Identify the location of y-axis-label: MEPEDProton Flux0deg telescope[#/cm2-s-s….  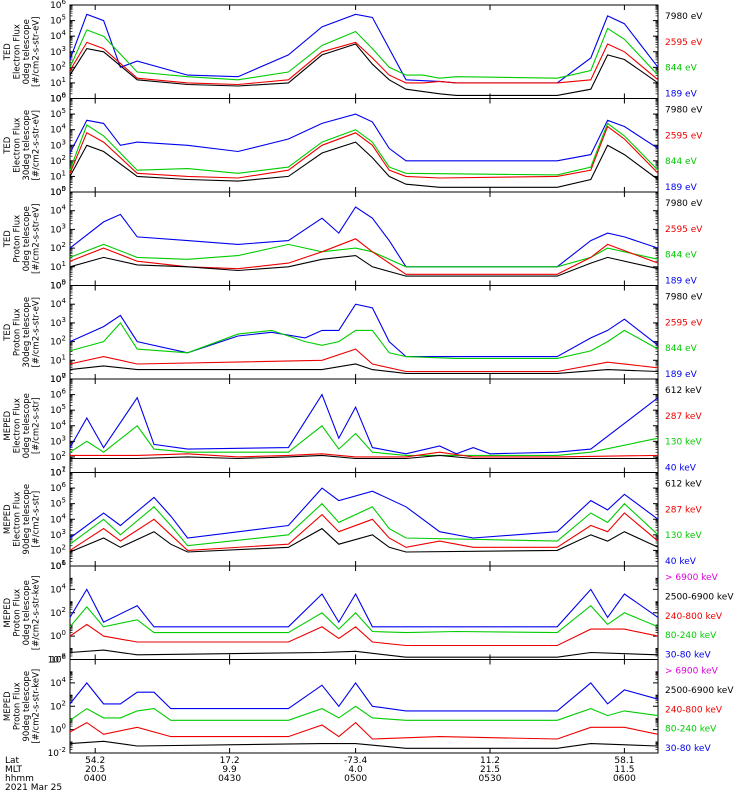
(22, 612).